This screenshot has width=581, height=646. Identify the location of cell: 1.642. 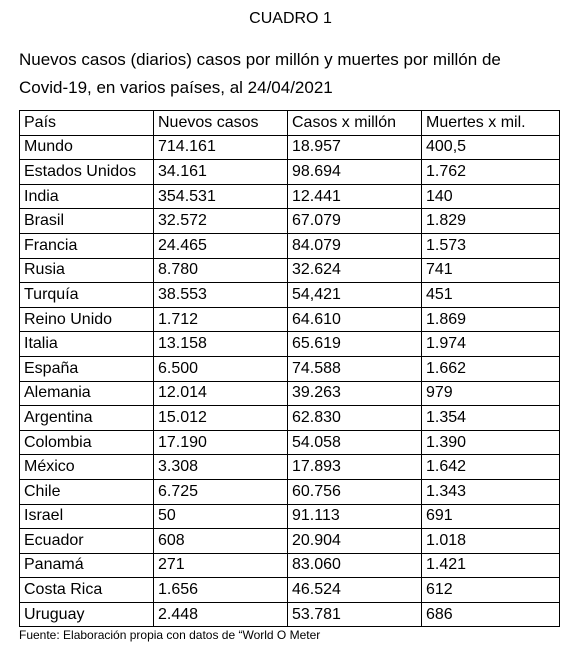
(490, 467).